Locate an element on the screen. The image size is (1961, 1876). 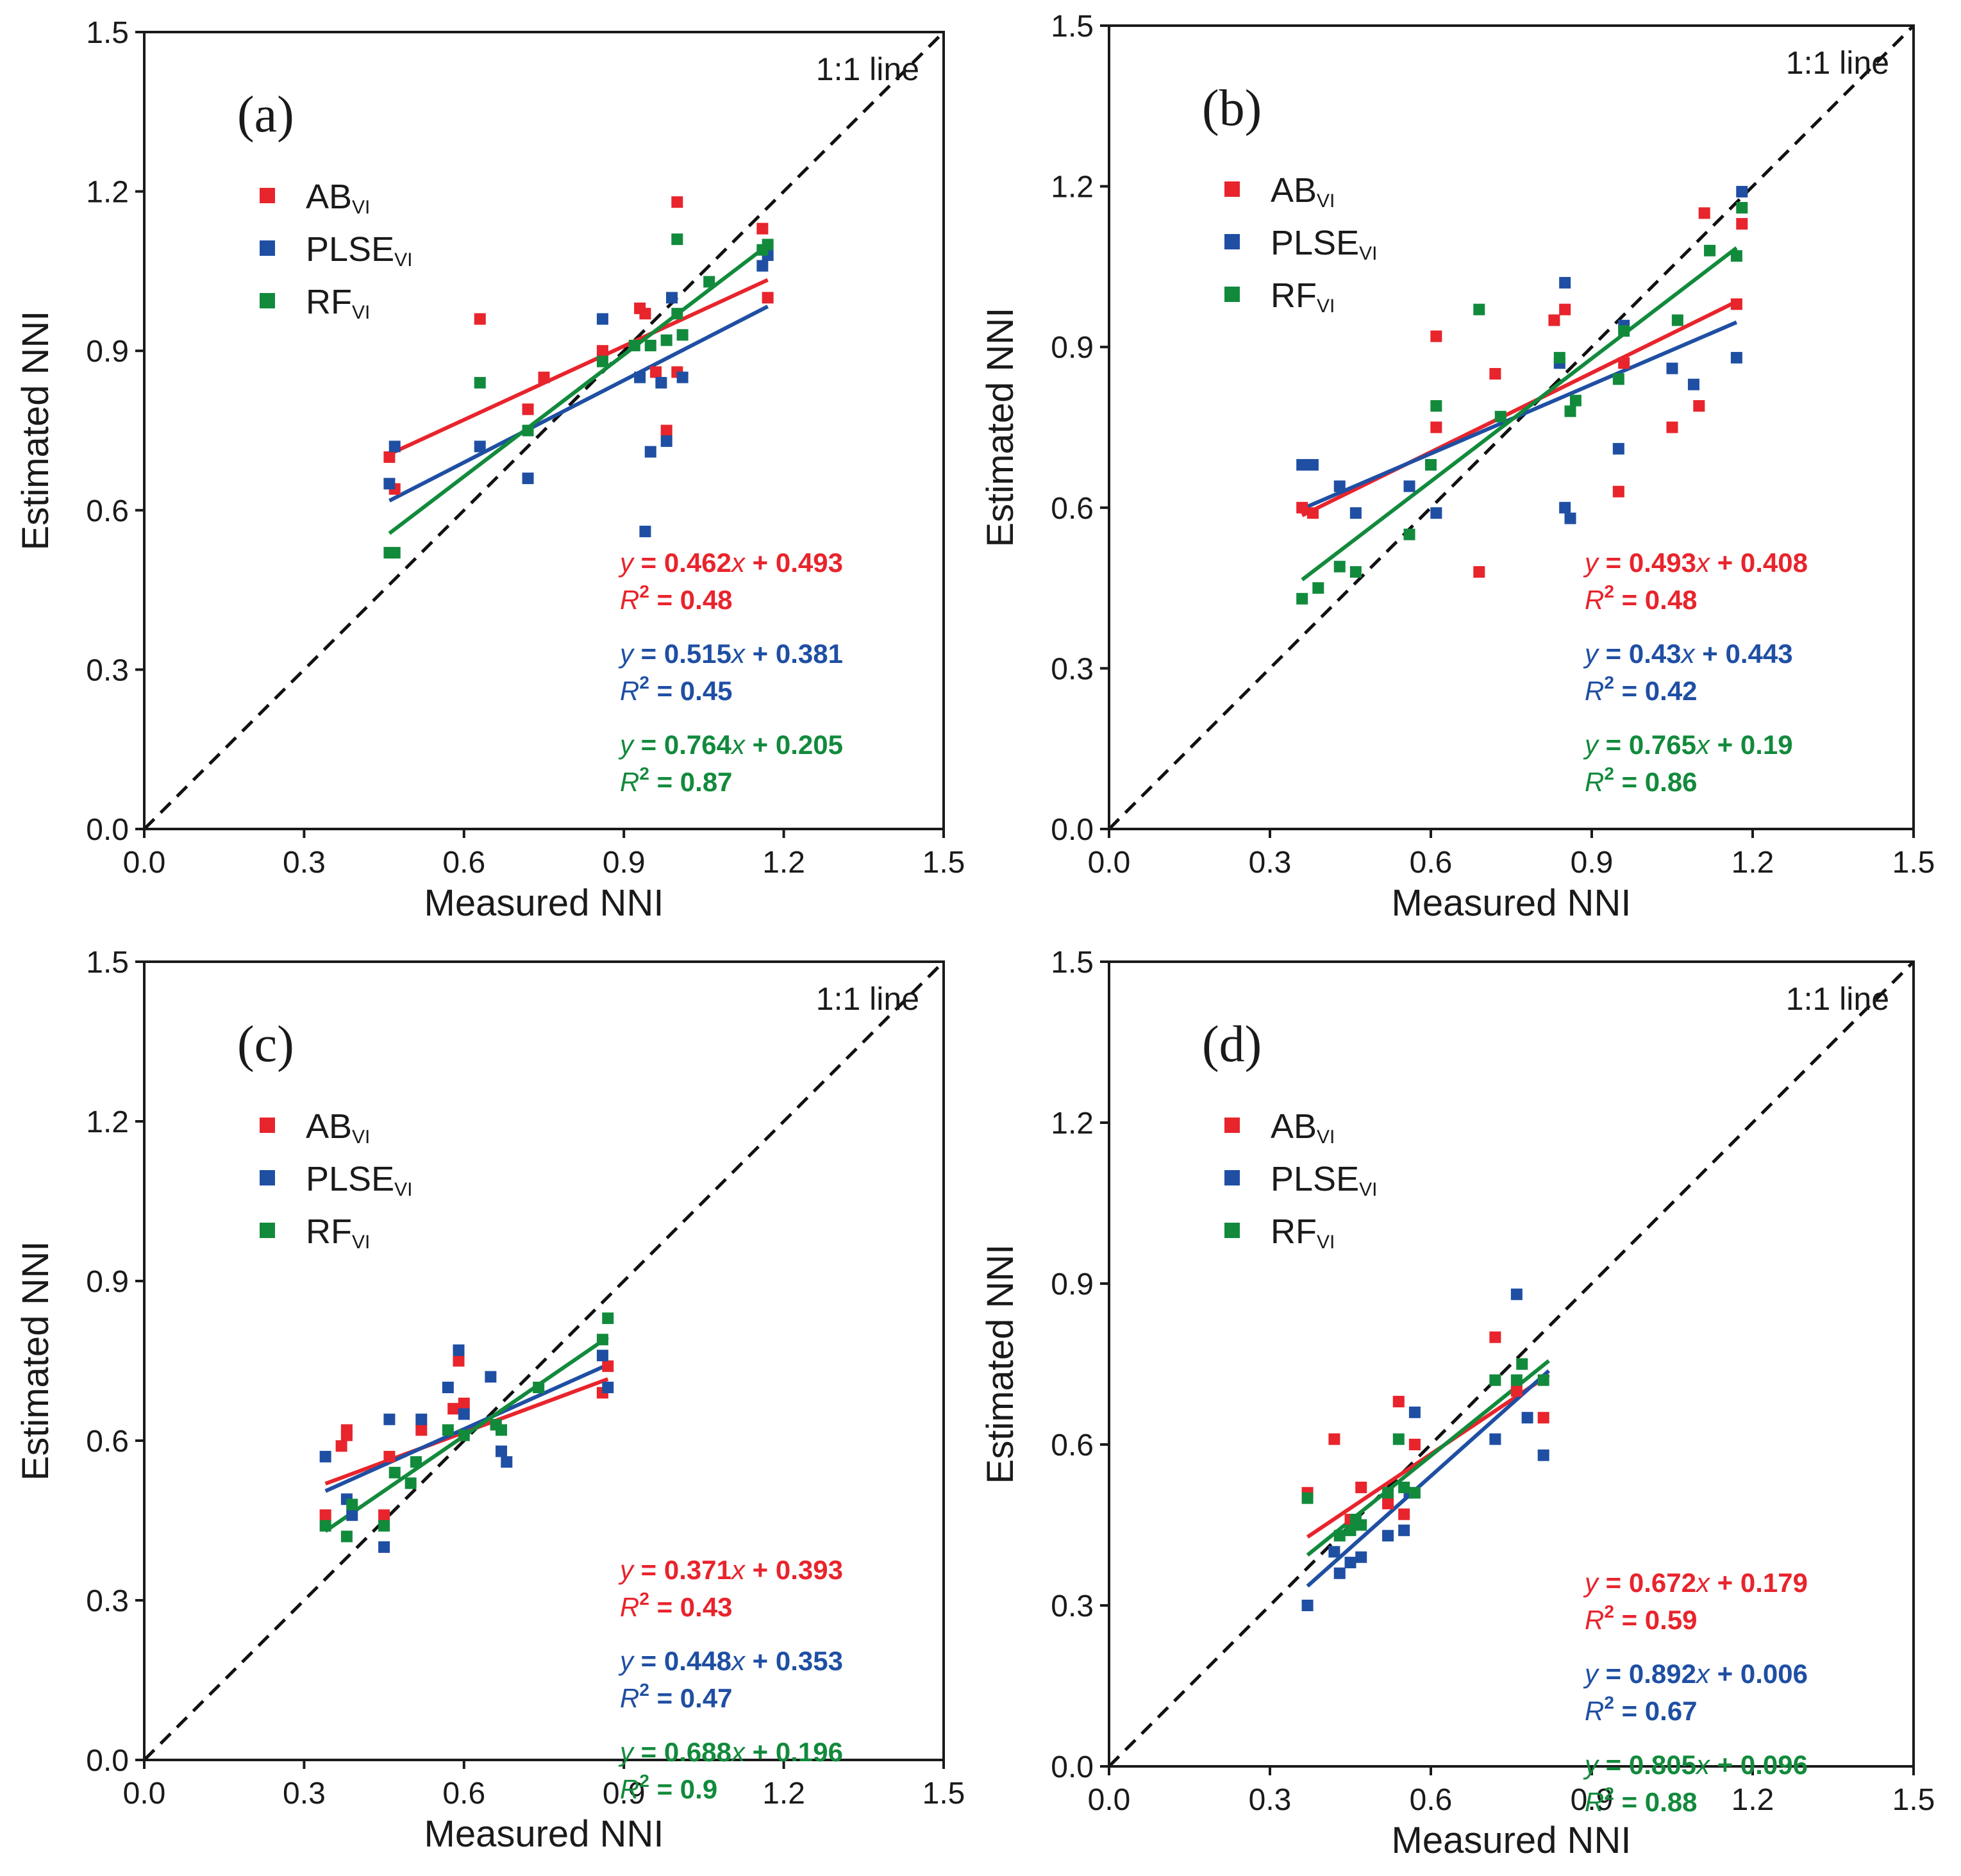
x-tick-label: 0.0 is located at coordinates (144, 863).